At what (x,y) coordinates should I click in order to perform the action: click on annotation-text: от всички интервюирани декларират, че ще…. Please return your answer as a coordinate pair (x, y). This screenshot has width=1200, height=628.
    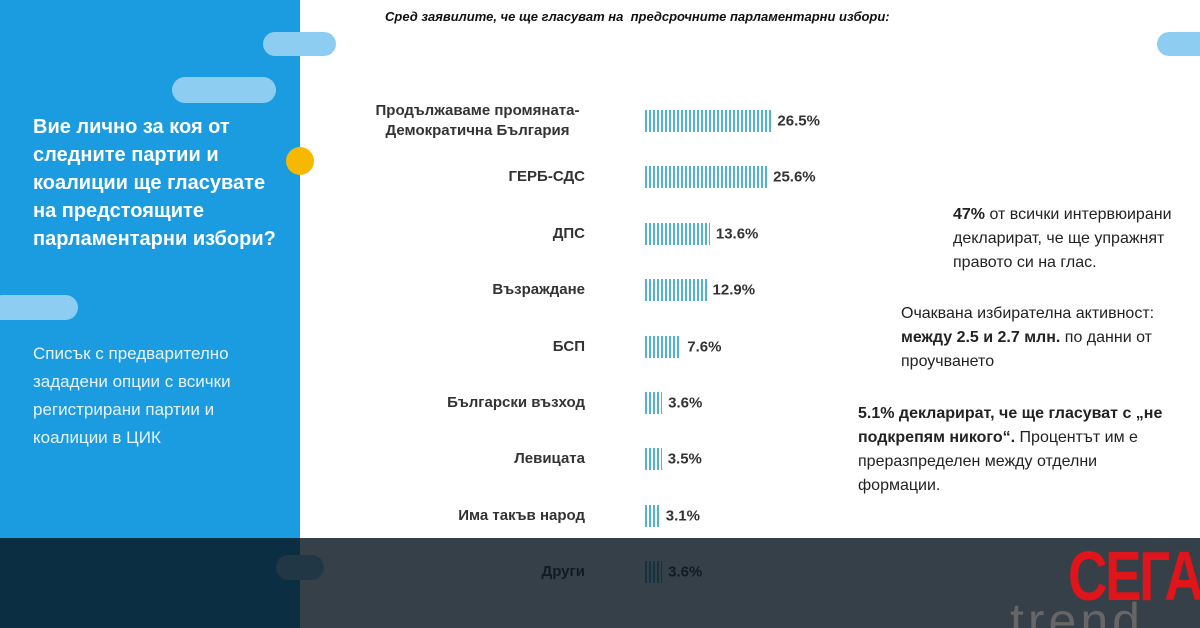
    Looking at the image, I should click on (1064, 238).